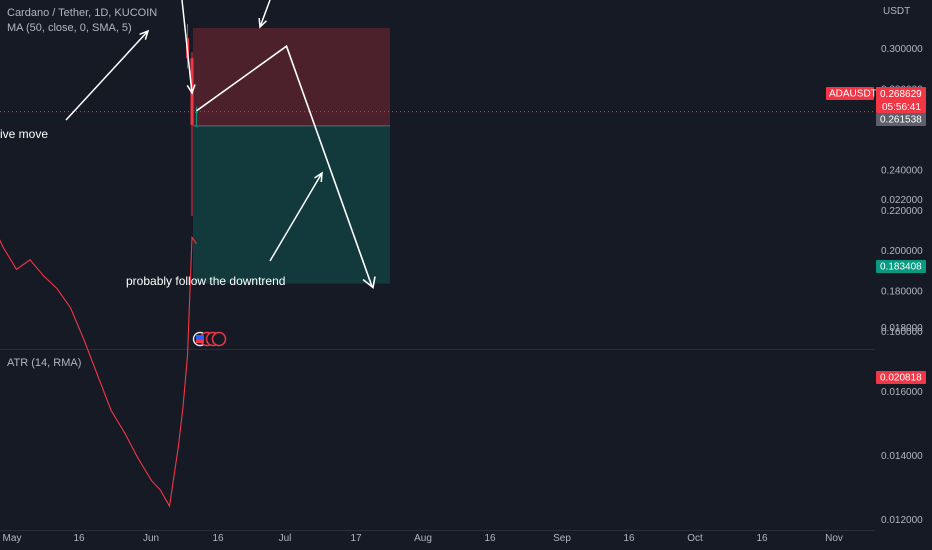 The width and height of the screenshot is (932, 550). Describe the element at coordinates (265, 14) in the screenshot. I see `drawing-arrow-small` at that location.